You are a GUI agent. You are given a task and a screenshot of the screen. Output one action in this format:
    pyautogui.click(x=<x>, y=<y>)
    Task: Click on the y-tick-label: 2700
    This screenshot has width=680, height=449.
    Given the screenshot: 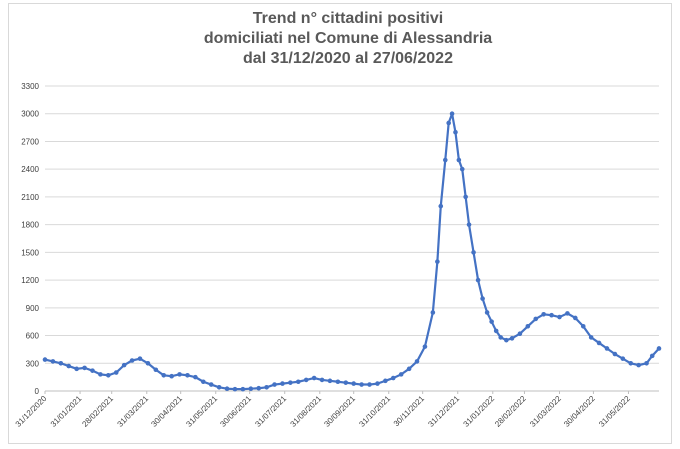 What is the action you would take?
    pyautogui.click(x=30, y=141)
    